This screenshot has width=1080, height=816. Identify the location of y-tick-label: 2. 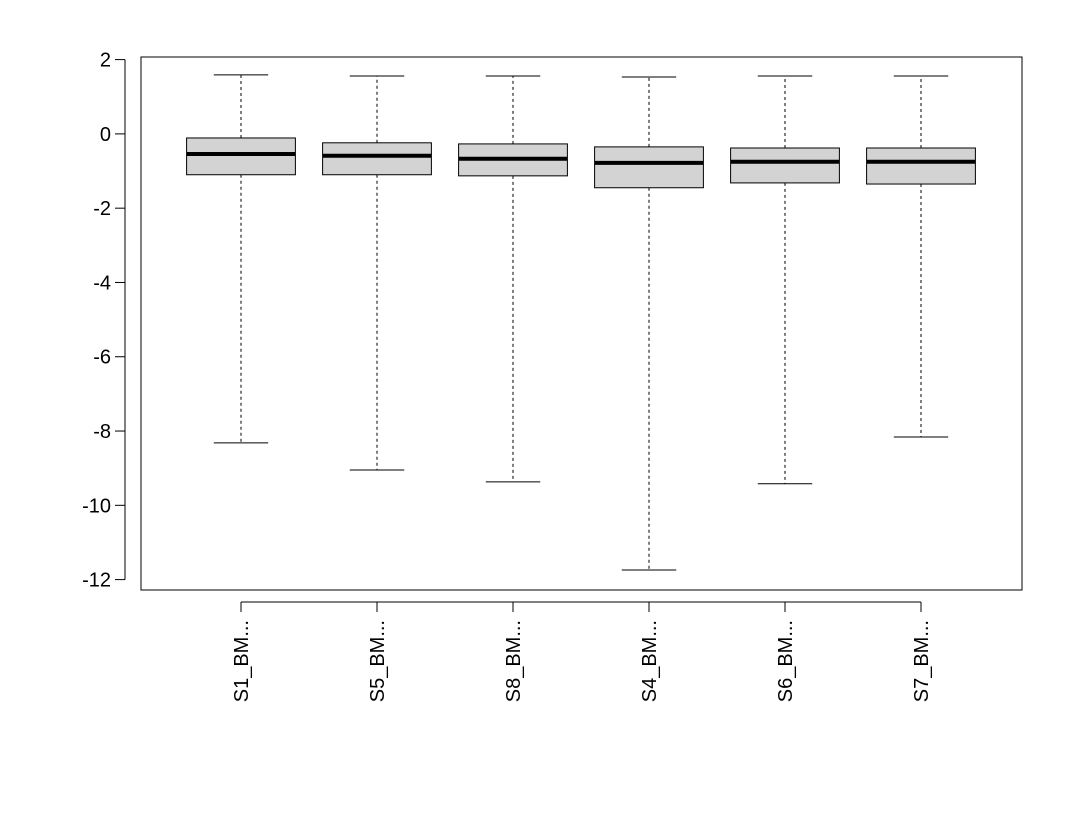
(105, 61).